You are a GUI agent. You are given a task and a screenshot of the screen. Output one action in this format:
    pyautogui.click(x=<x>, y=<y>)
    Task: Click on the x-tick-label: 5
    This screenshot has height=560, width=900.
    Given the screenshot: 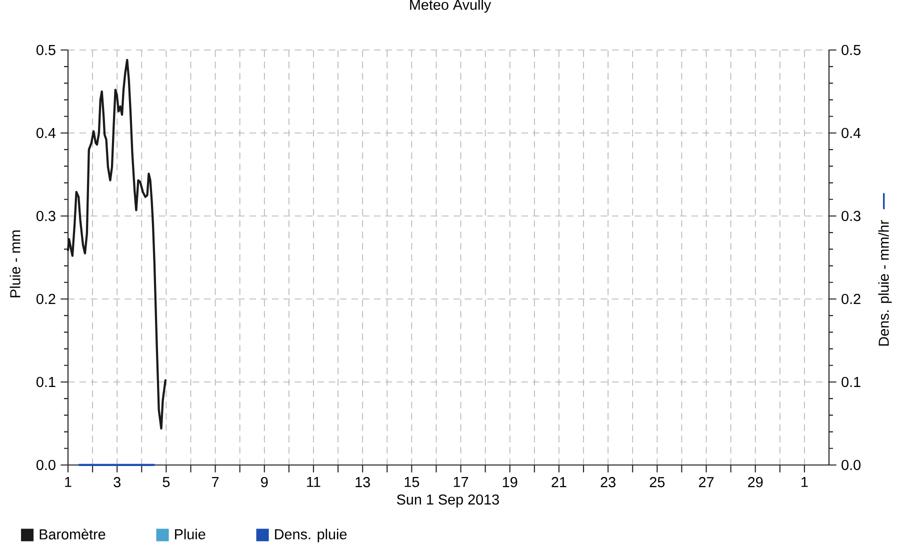 What is the action you would take?
    pyautogui.click(x=166, y=482)
    